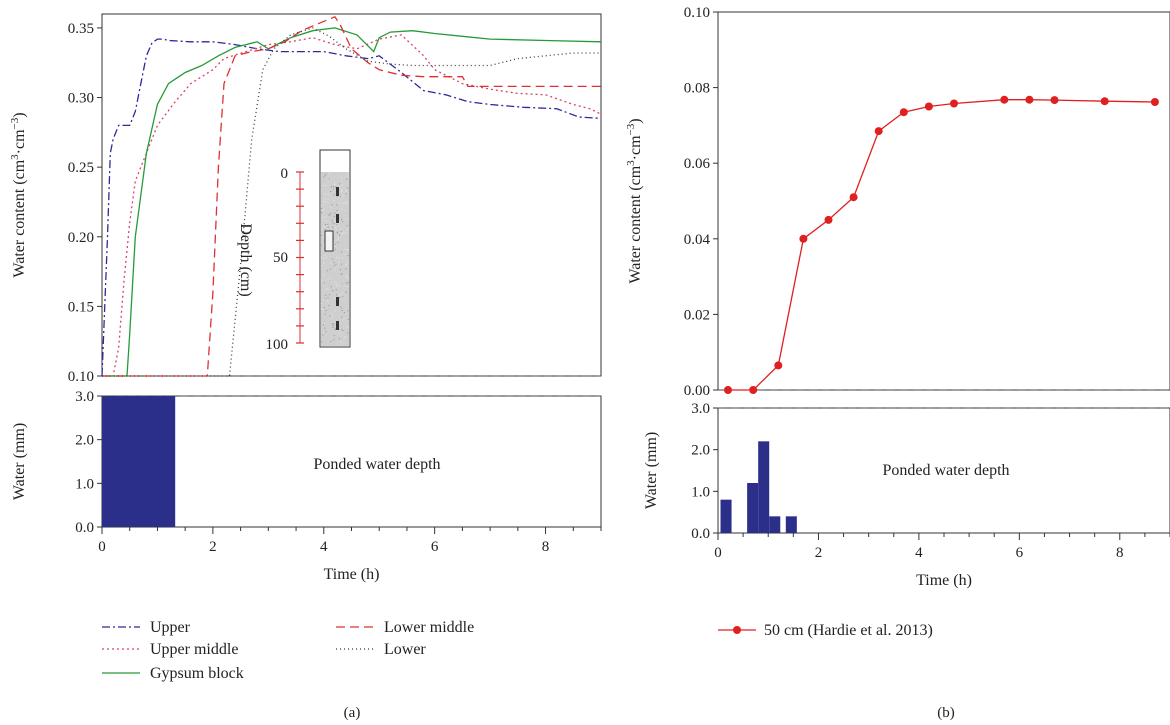 The width and height of the screenshot is (1170, 725). Describe the element at coordinates (84, 441) in the screenshot. I see `panel-a-bottom-ytick-2: 2.0` at that location.